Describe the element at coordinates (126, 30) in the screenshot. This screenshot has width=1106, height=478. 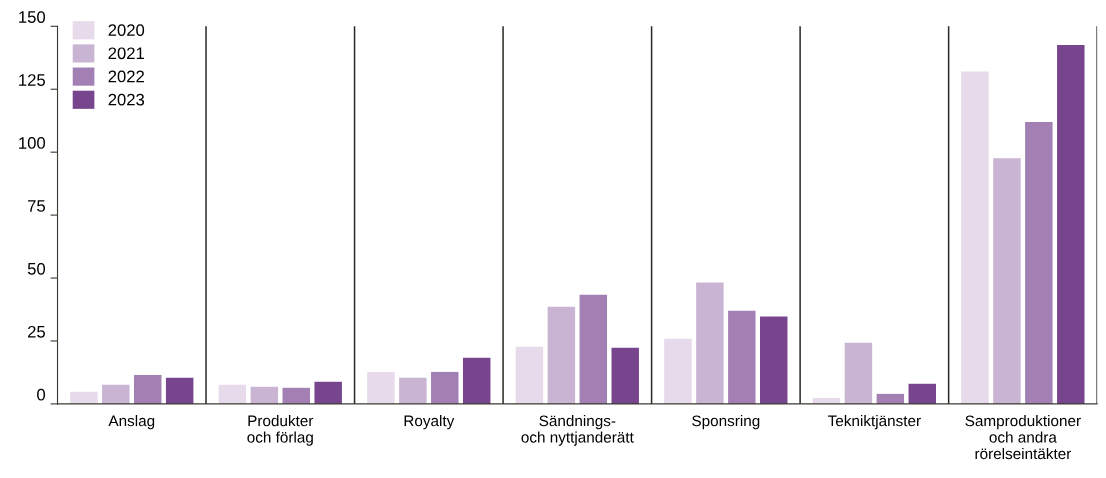
I see `legend-label: 2020` at that location.